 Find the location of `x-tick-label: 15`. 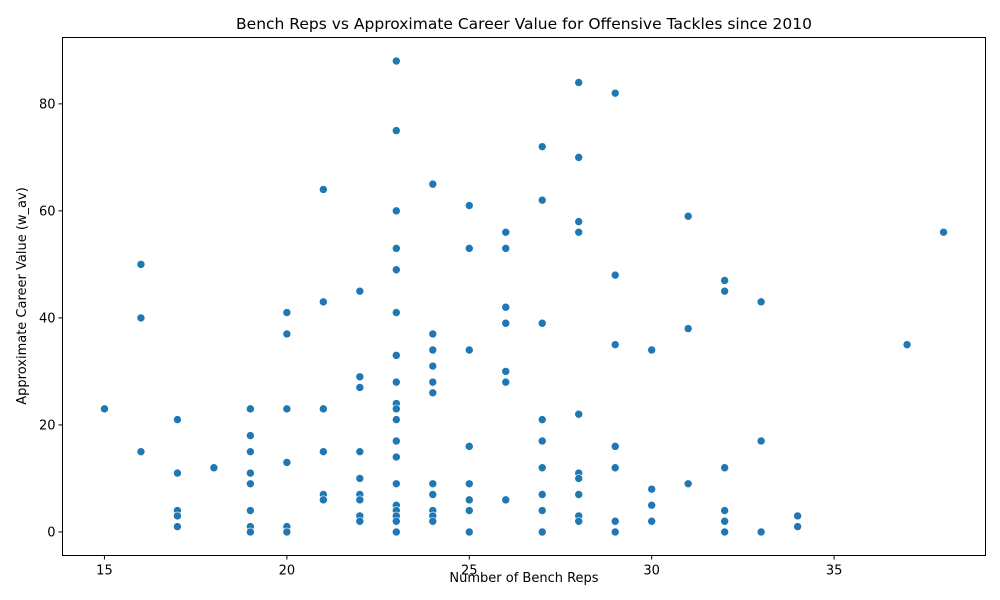

x-tick-label: 15 is located at coordinates (104, 571).